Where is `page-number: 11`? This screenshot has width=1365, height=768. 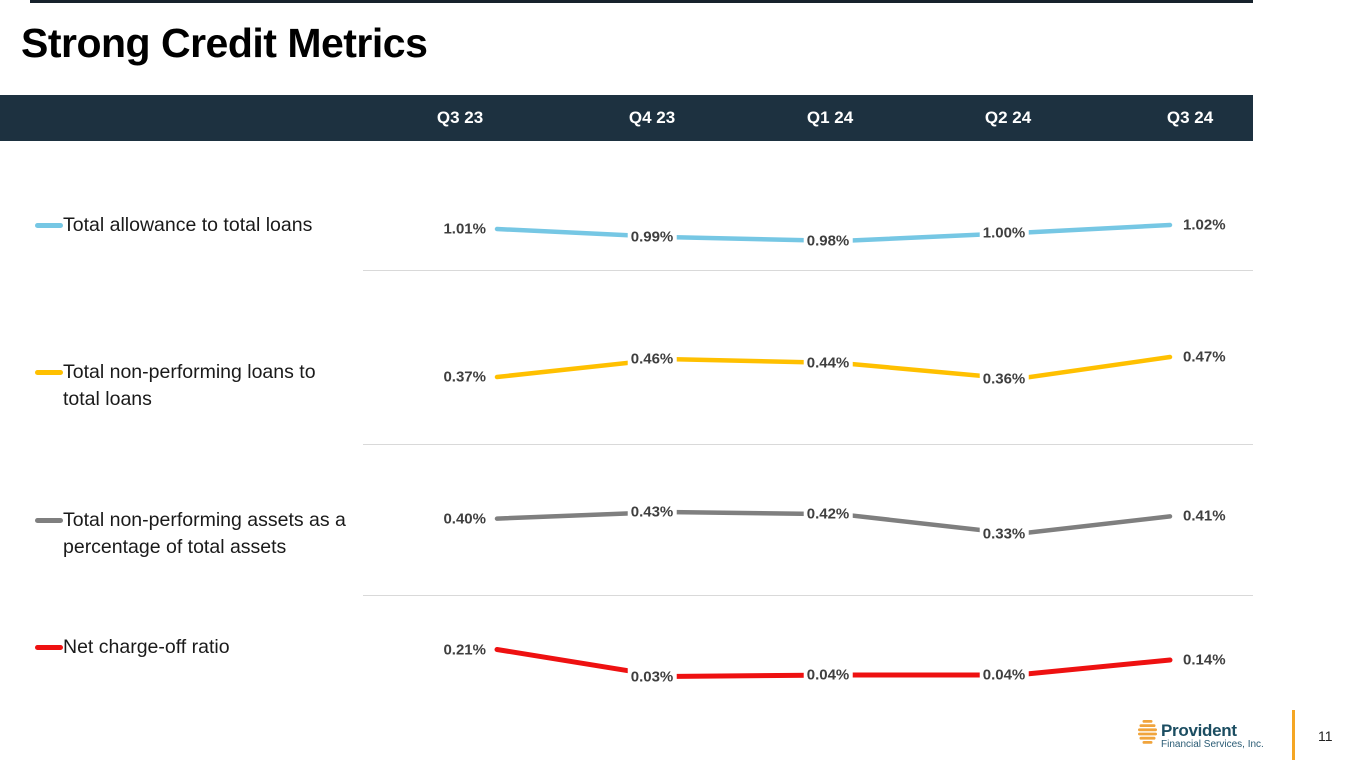
page-number: 11 is located at coordinates (1325, 736).